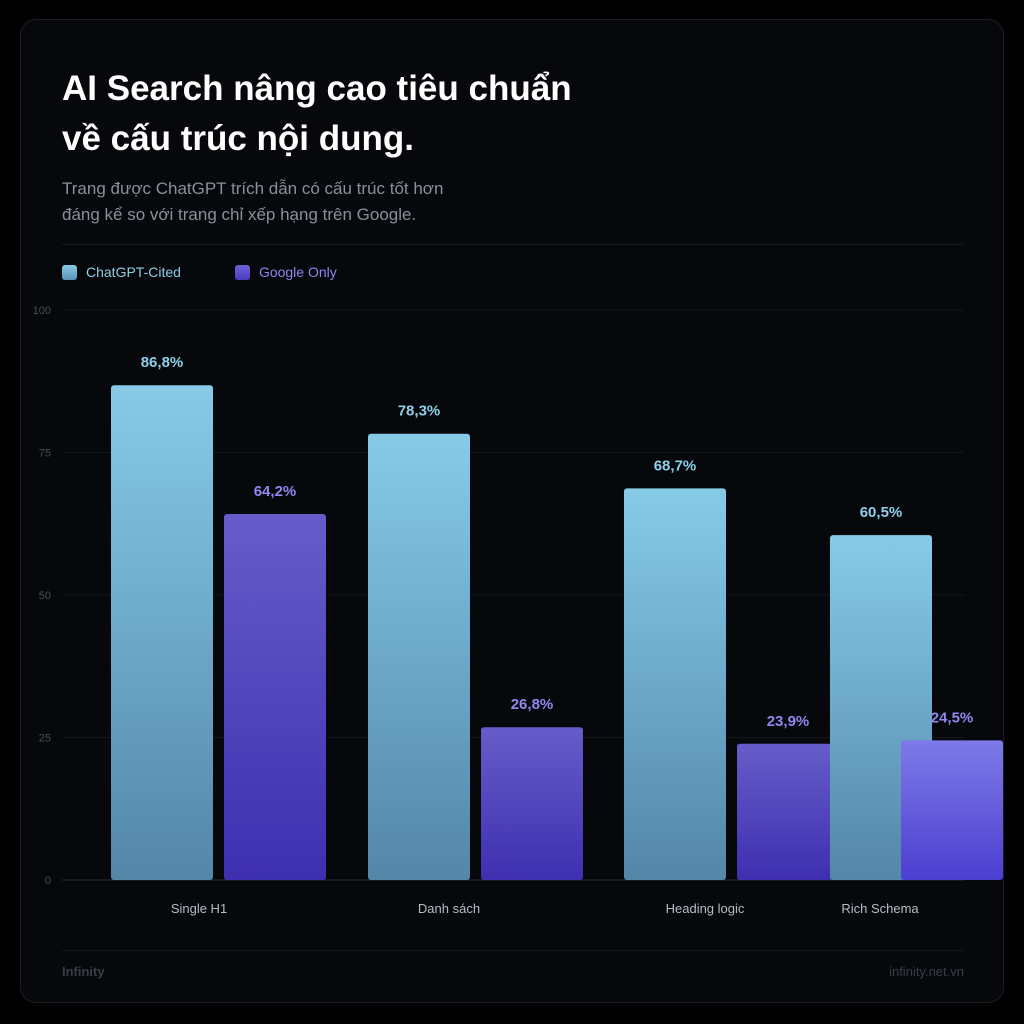  What do you see at coordinates (952, 717) in the screenshot?
I see `data-label-google-only-3: 24,5%` at bounding box center [952, 717].